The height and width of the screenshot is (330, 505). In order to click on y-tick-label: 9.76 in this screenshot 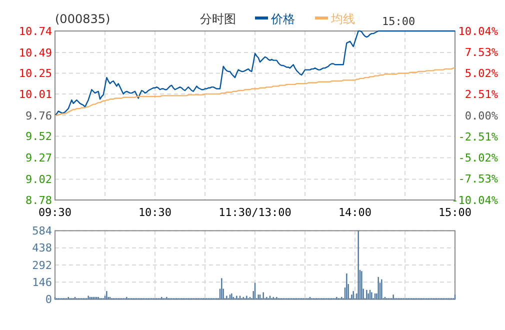, I will do `click(39, 115)`.